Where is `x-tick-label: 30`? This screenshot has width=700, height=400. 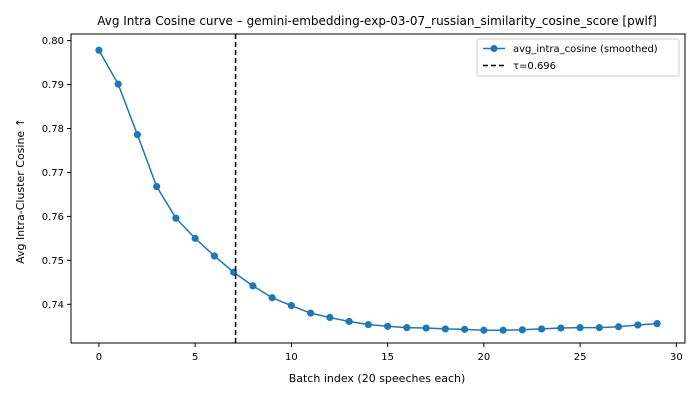
x-tick-label: 30 is located at coordinates (676, 357).